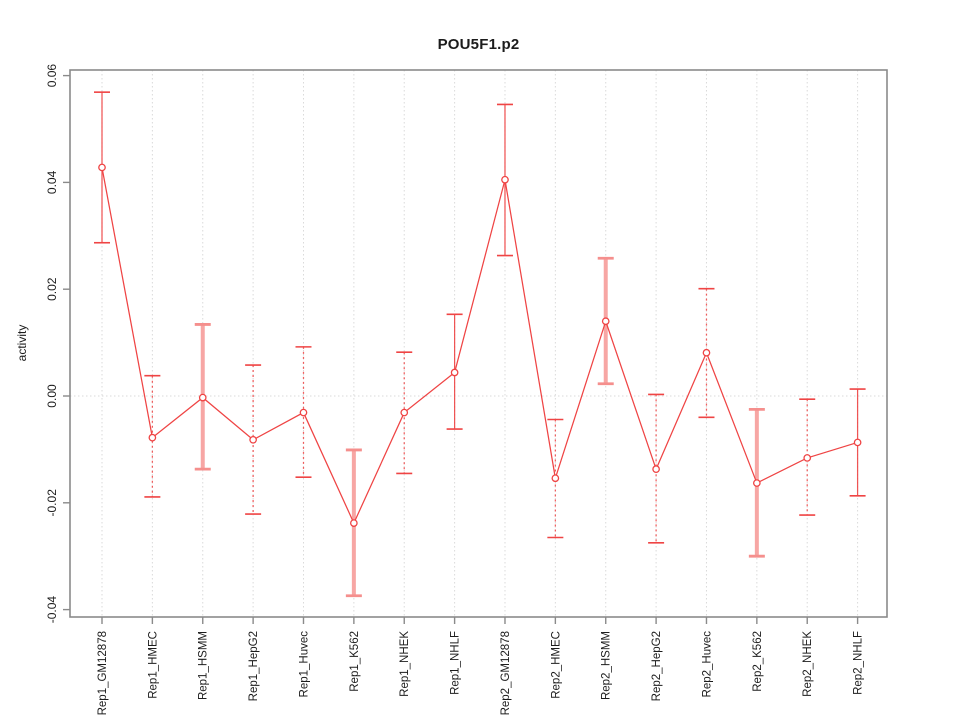  Describe the element at coordinates (52, 503) in the screenshot. I see `y-tick-label: -0.02` at that location.